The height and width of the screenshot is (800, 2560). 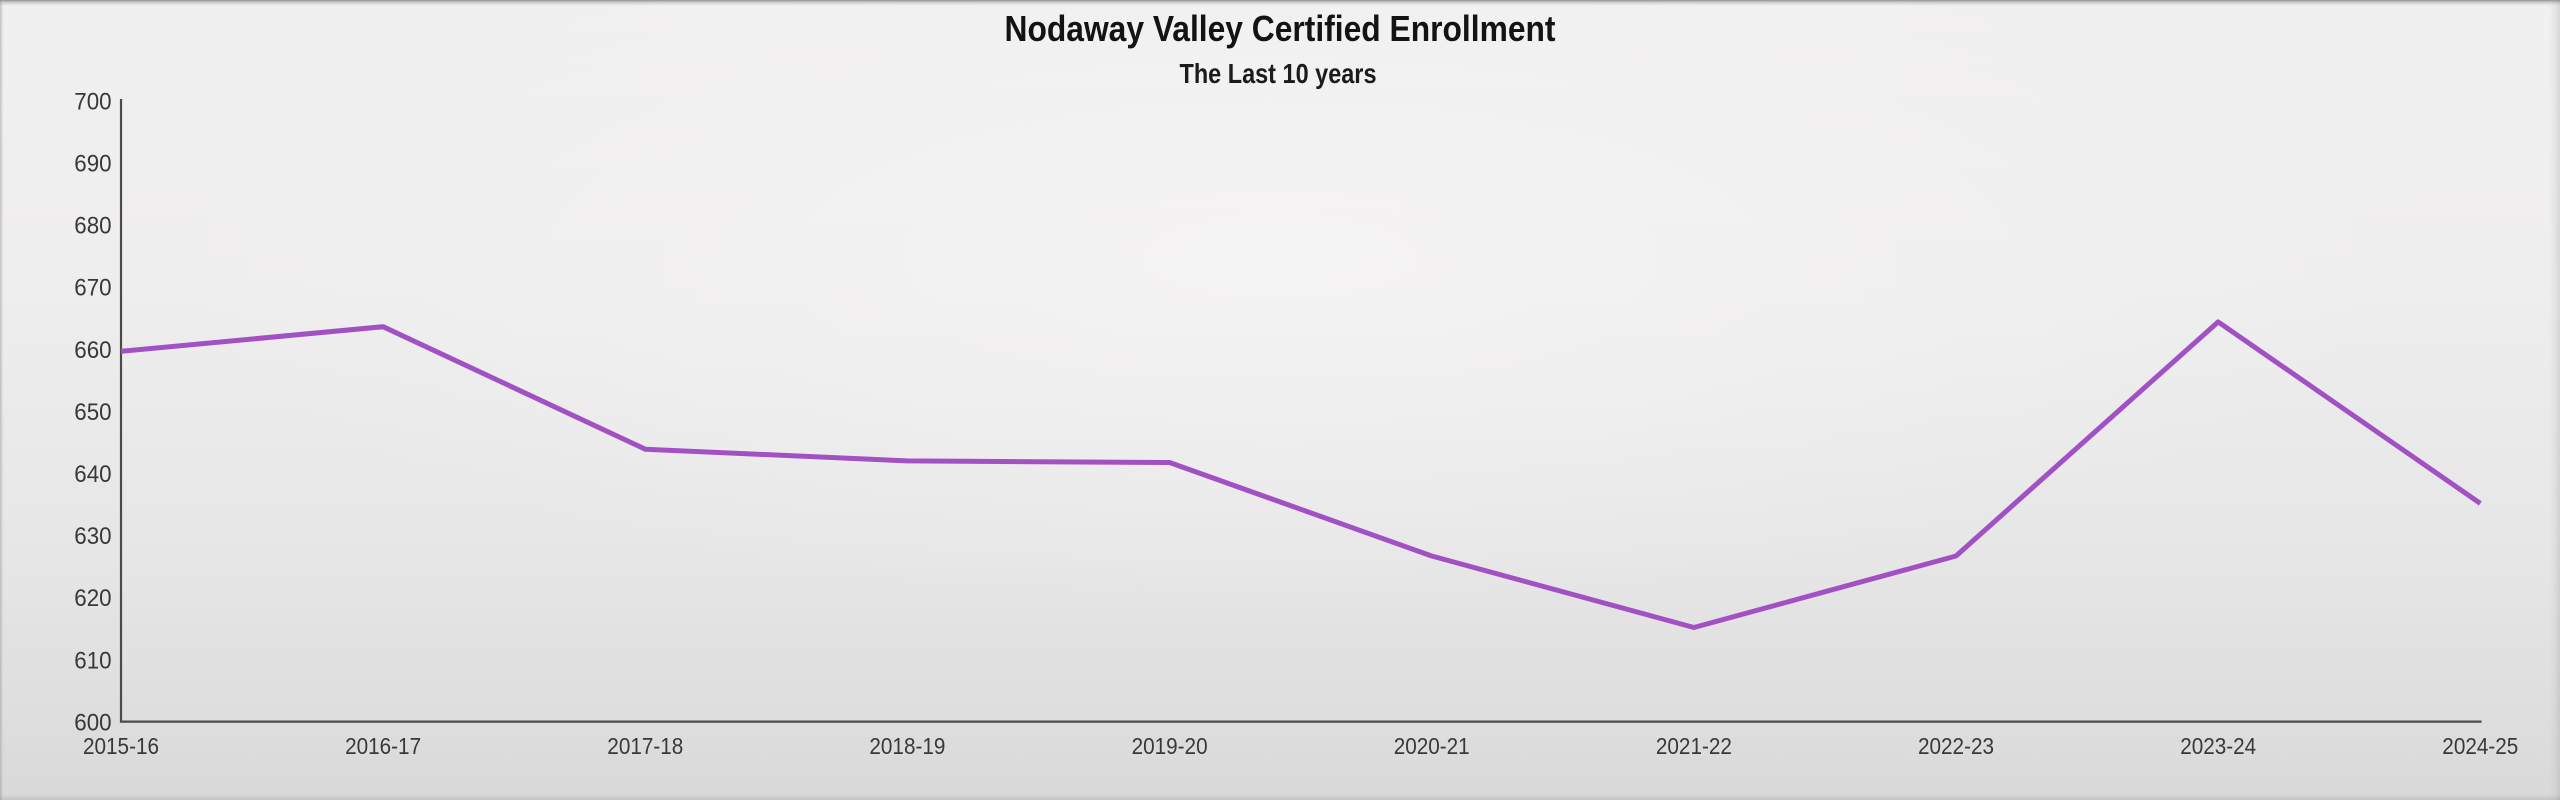 What do you see at coordinates (383, 746) in the screenshot?
I see `svg-text: 2016-17` at bounding box center [383, 746].